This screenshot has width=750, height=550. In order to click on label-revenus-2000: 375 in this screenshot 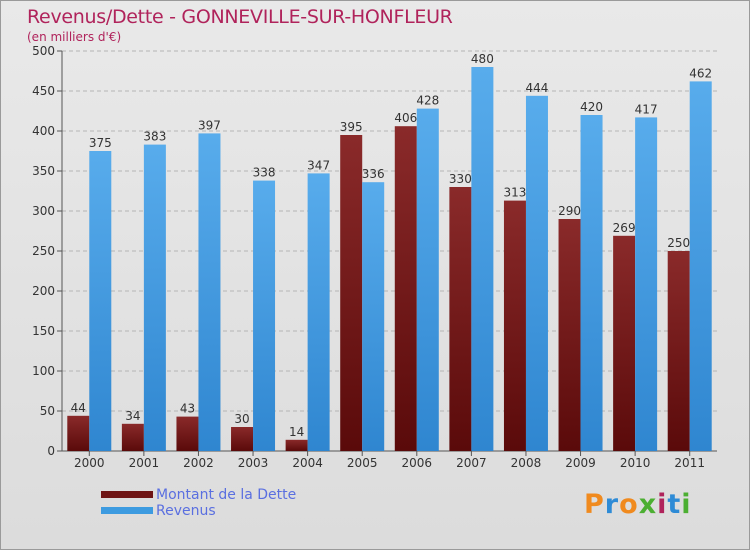, I will do `click(100, 143)`.